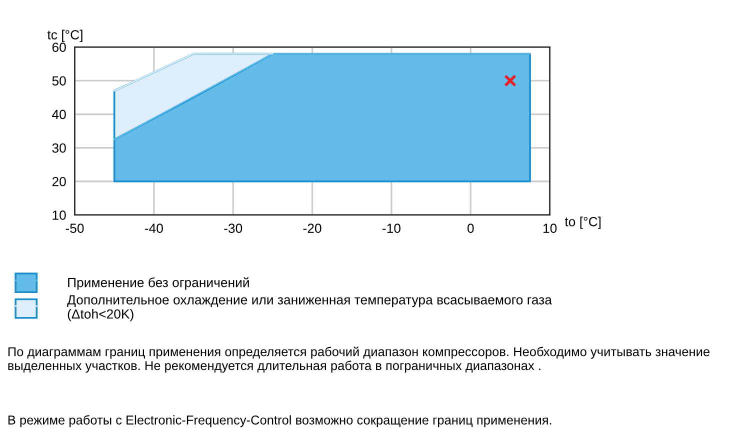 Image resolution: width=740 pixels, height=436 pixels. I want to click on x-axis-title: to [°C], so click(582, 222).